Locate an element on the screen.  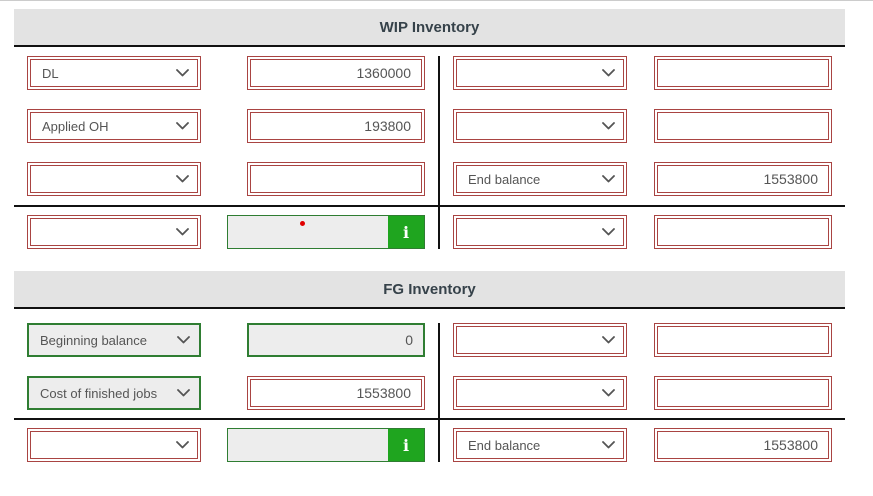
dropdown-selected-value: Cost of finished jobs is located at coordinates (99, 393).